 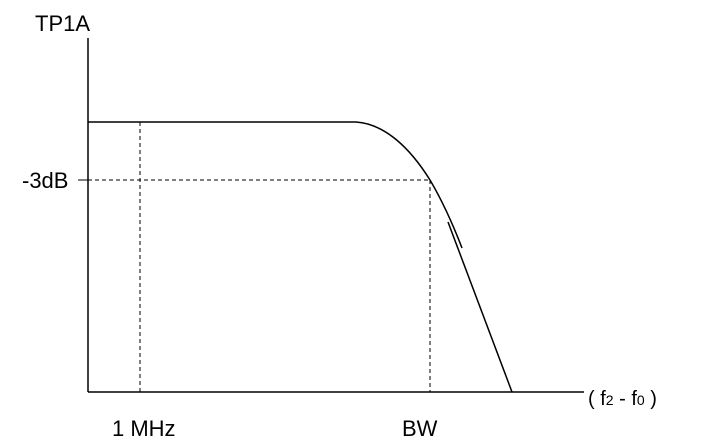 I want to click on y-axis-label: TP1A, so click(x=63, y=23).